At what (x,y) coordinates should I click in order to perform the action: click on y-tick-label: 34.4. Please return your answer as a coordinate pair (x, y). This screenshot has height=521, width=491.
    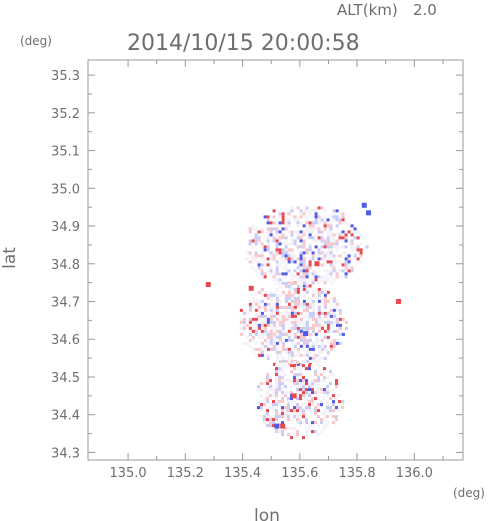
    Looking at the image, I should click on (65, 416).